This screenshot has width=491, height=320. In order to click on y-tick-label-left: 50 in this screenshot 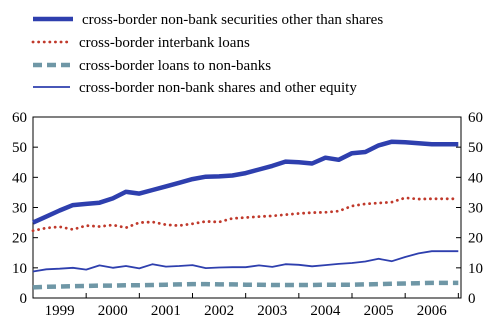, I will do `click(19, 148)`.